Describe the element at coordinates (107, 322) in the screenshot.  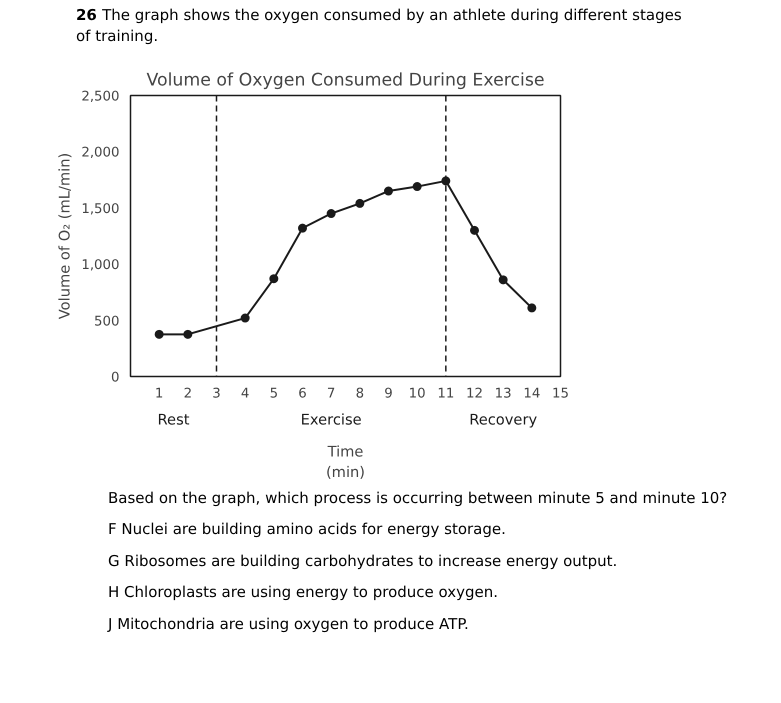
I see `y-tick-label: 500` at that location.